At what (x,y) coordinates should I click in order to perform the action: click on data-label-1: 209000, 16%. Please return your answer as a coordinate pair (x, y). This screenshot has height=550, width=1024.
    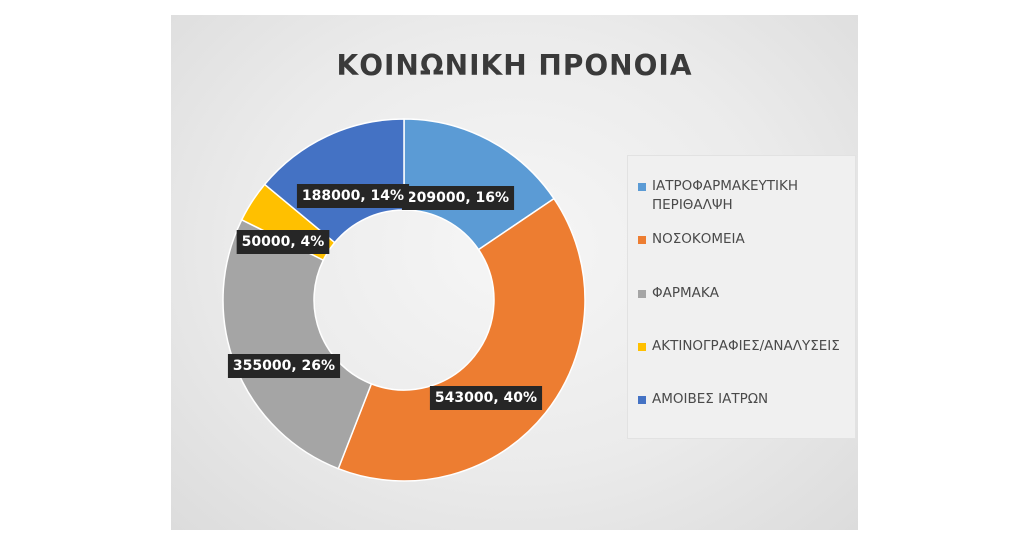
    Looking at the image, I should click on (458, 198).